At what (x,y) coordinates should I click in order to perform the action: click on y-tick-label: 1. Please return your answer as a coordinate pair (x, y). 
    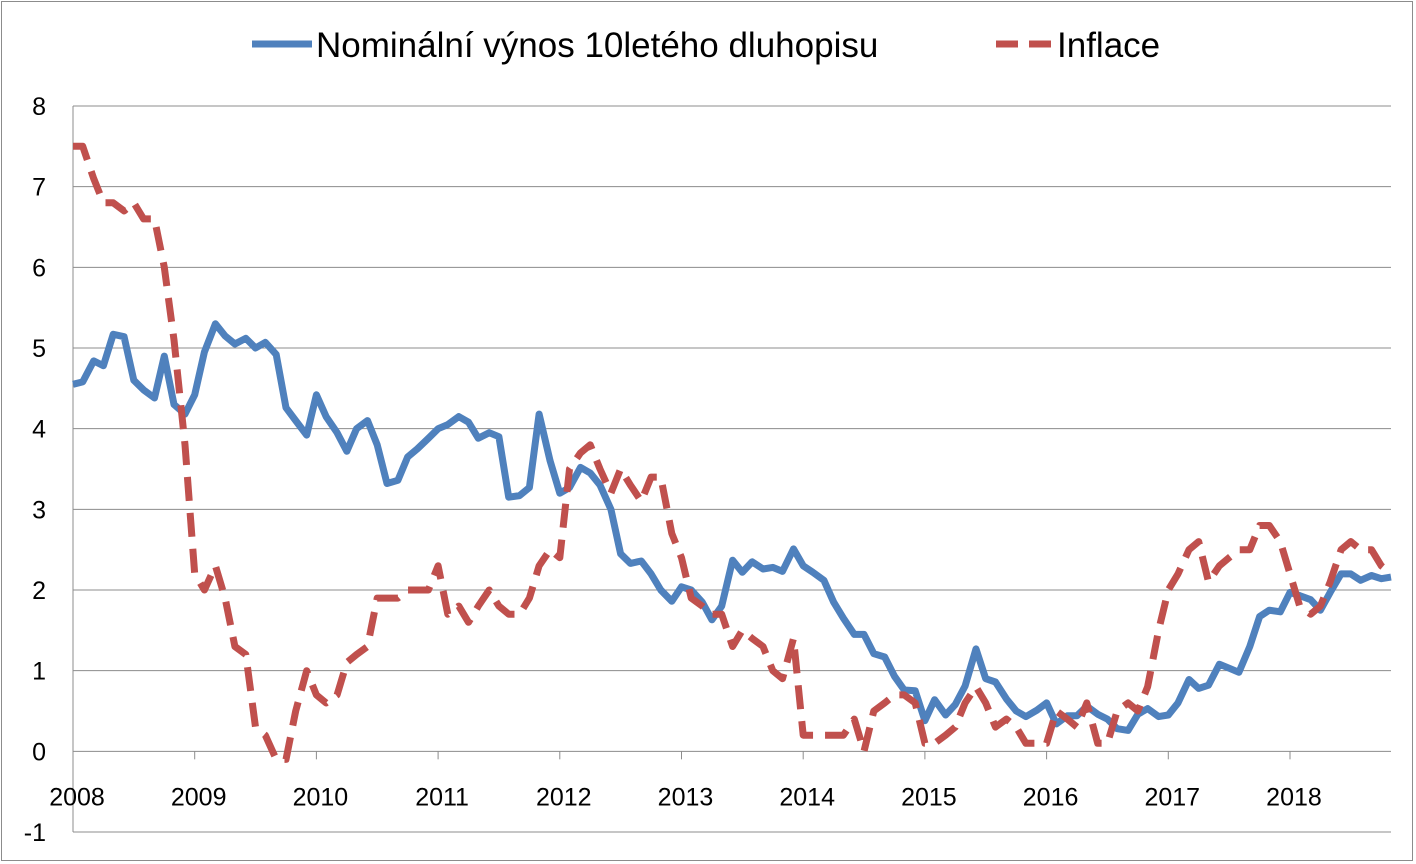
    Looking at the image, I should click on (39, 672).